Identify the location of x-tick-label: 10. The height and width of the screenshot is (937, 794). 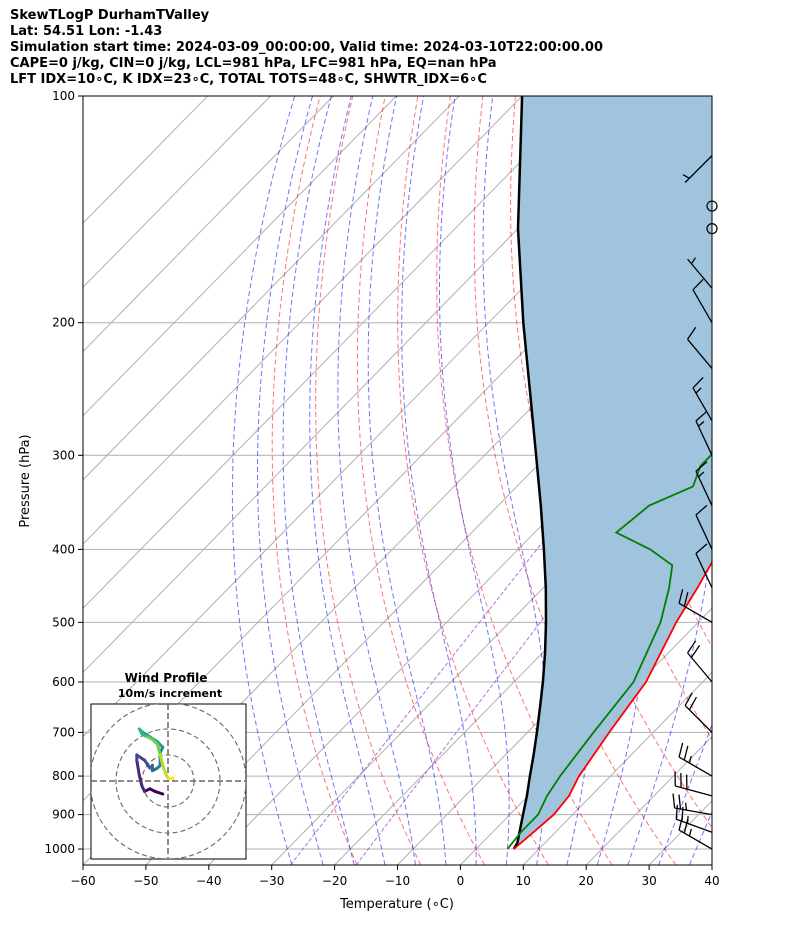
(523, 881).